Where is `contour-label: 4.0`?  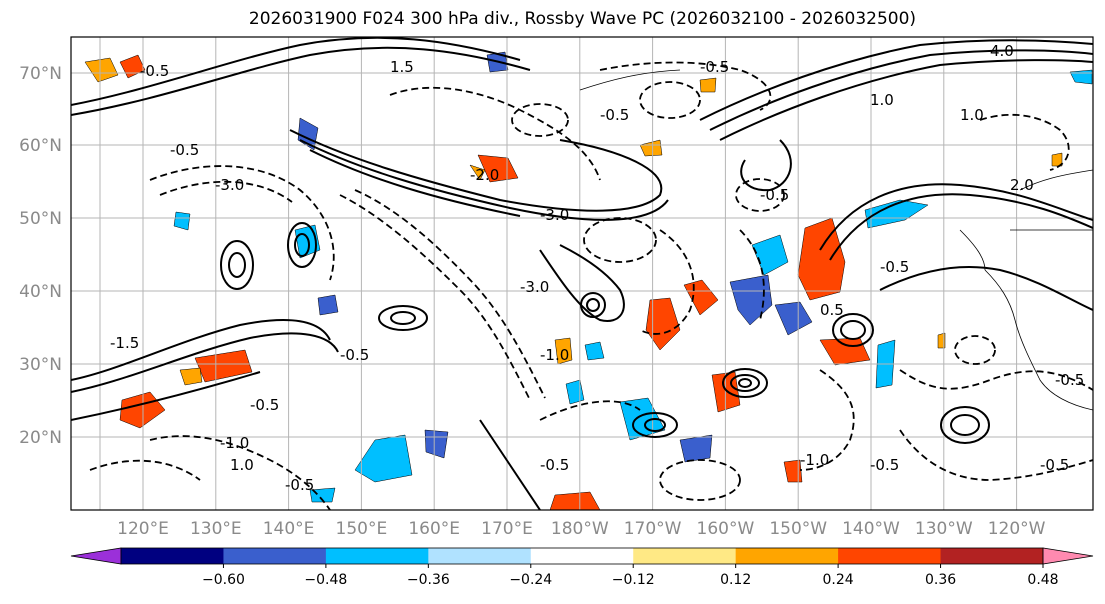
contour-label: 4.0 is located at coordinates (1002, 51).